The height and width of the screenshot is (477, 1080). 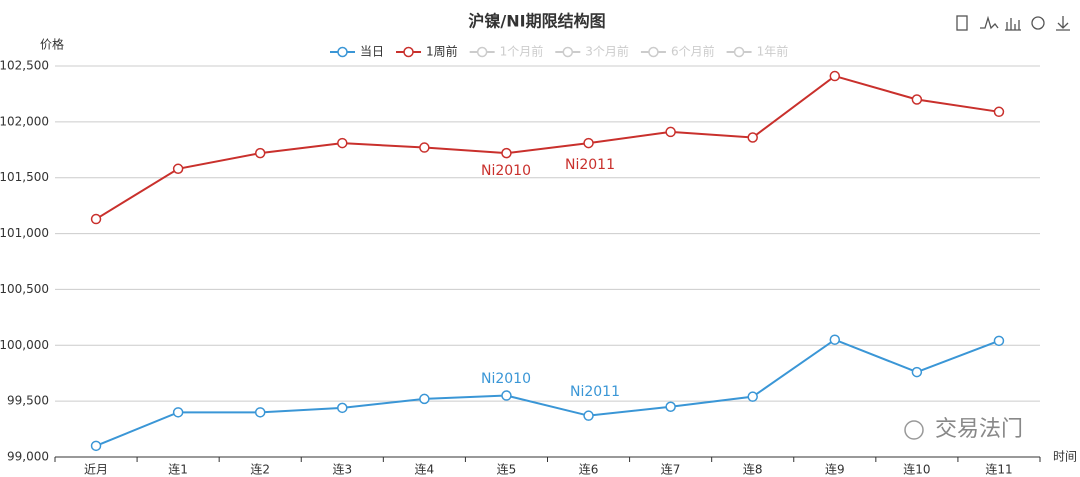 I want to click on legend-item: 6个月前, so click(x=677, y=51).